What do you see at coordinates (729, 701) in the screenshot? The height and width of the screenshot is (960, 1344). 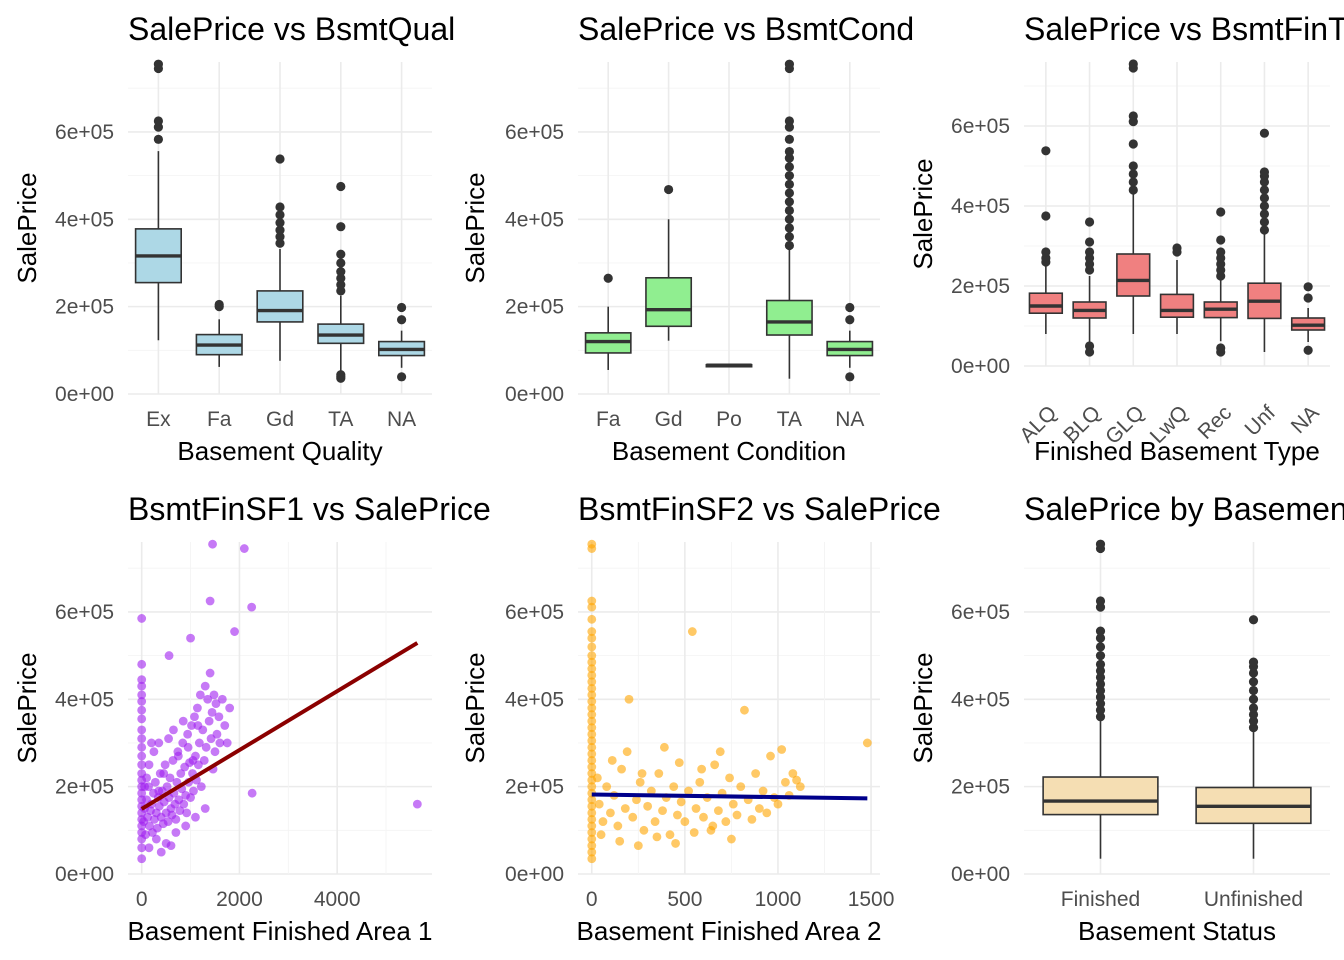 I see `scatter-points` at bounding box center [729, 701].